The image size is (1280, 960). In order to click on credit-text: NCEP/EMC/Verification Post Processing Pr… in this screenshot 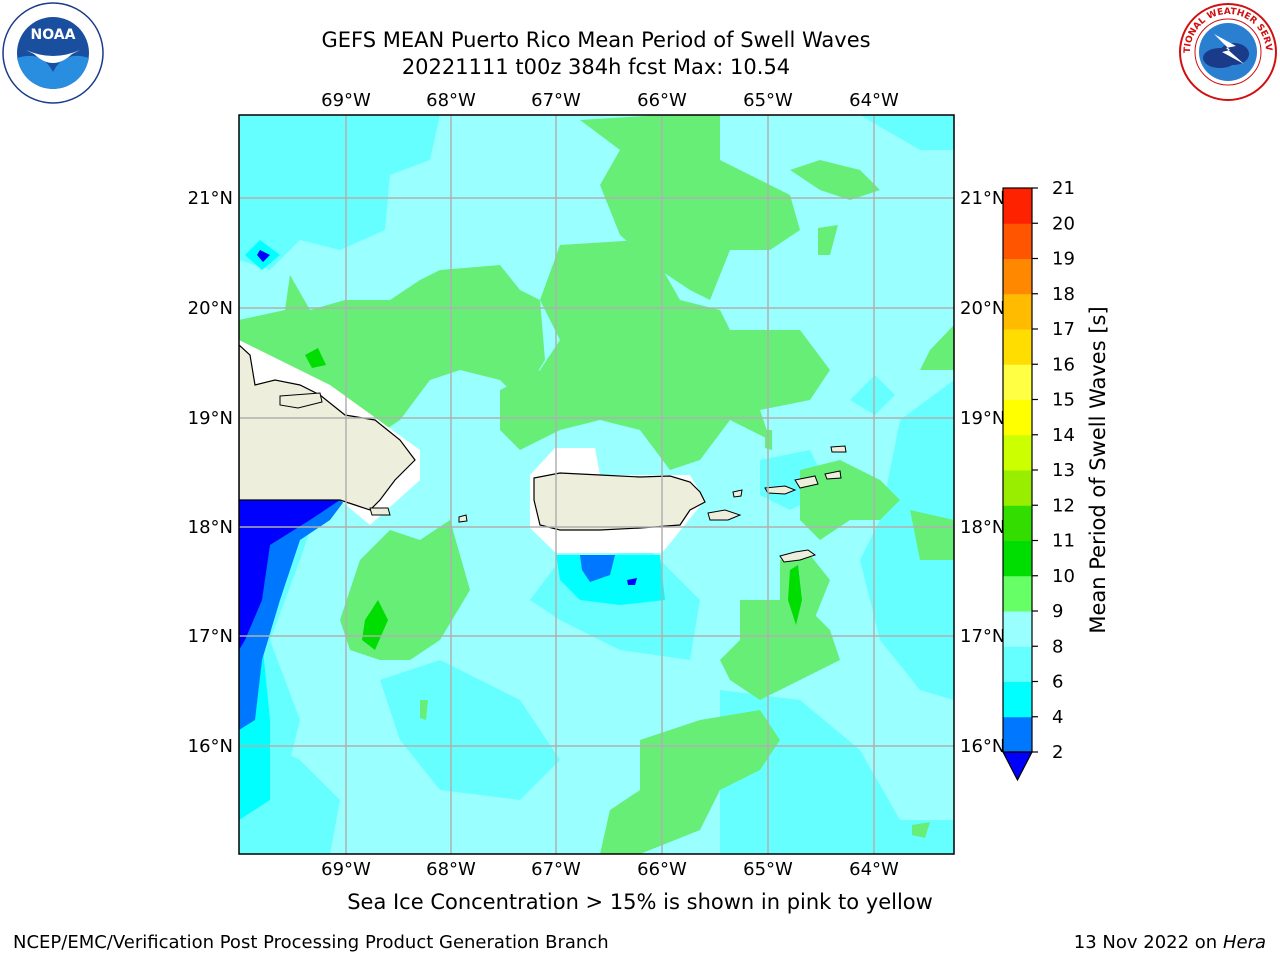, I will do `click(311, 942)`.